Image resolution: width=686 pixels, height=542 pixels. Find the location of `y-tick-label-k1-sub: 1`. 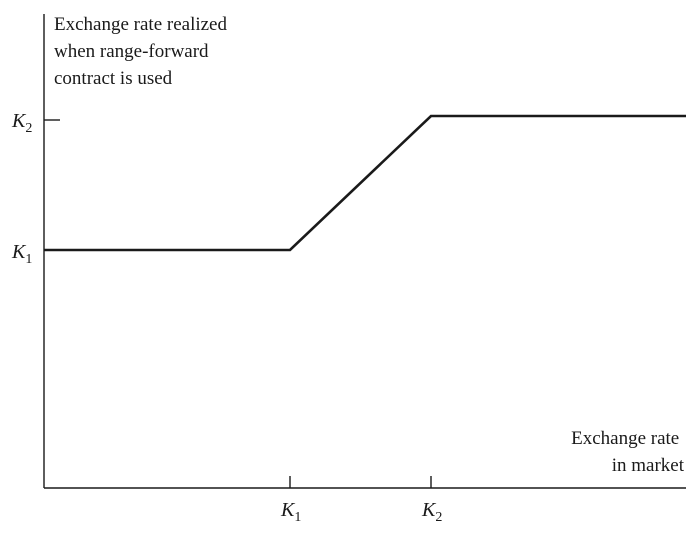

y-tick-label-k1-sub: 1 is located at coordinates (28, 259).